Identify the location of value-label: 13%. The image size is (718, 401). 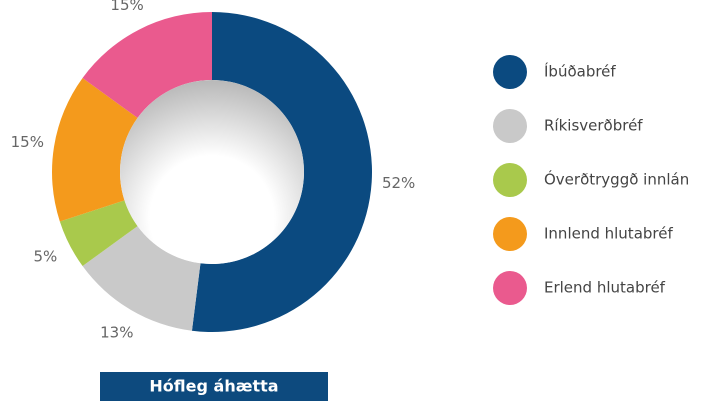
(116, 332).